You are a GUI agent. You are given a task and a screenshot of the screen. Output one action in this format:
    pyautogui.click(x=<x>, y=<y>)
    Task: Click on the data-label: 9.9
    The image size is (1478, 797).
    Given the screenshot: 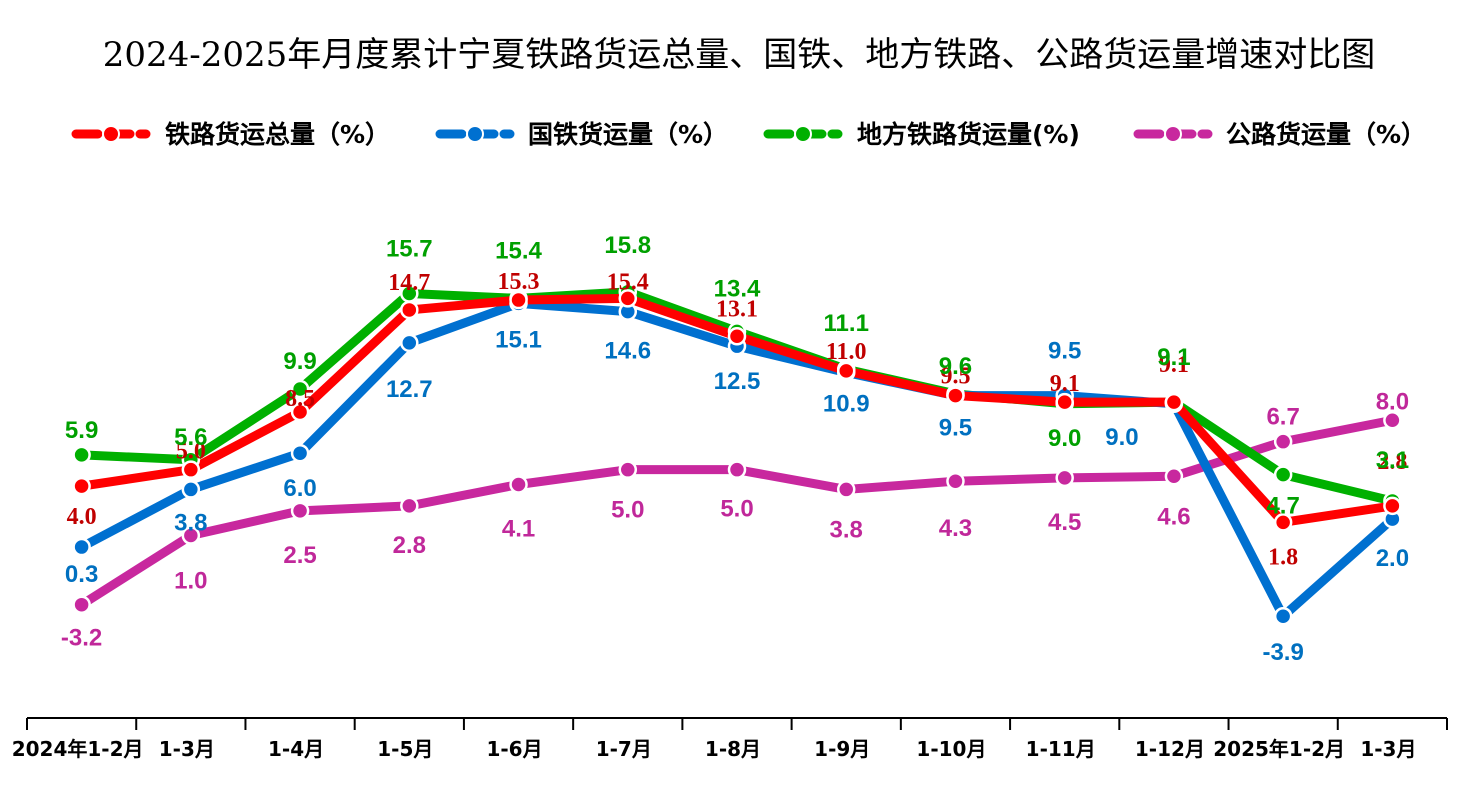 What is the action you would take?
    pyautogui.click(x=299, y=361)
    